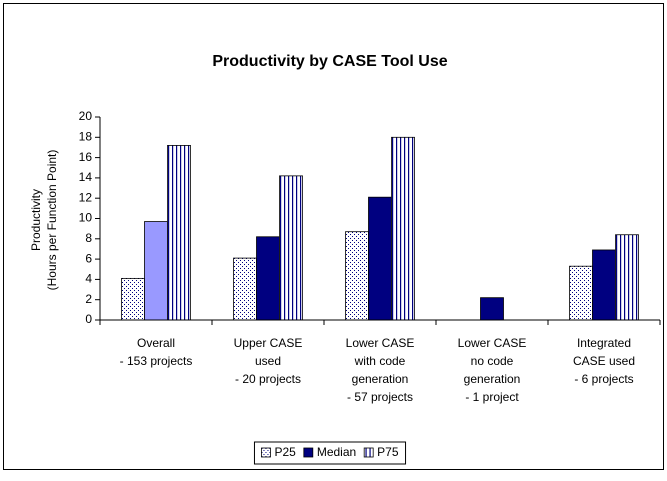 This screenshot has height=481, width=667. I want to click on x-tick-label: Upper CASE, so click(268, 343).